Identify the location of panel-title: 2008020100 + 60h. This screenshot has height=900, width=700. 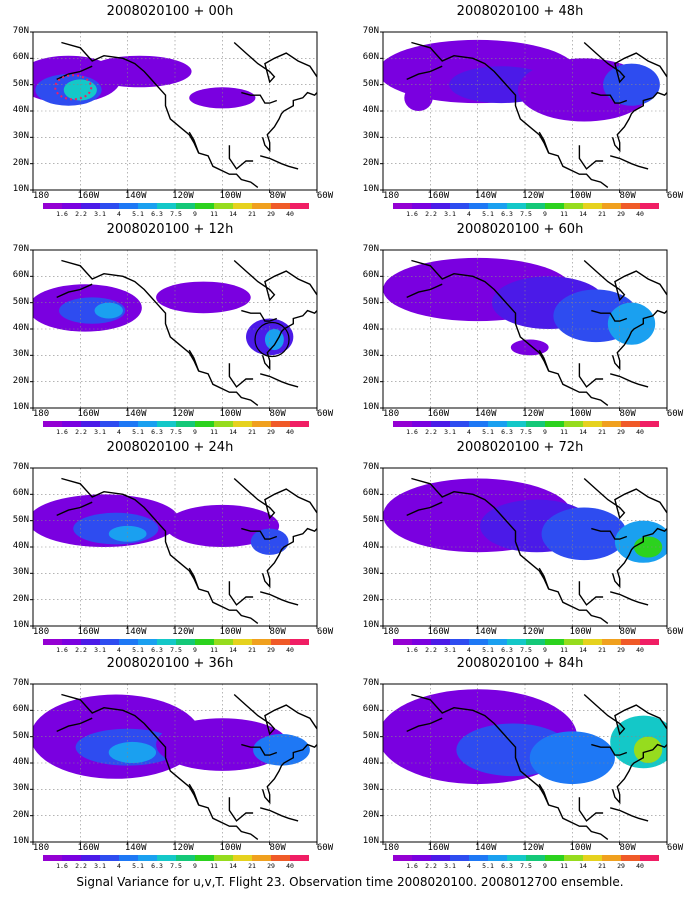
(520, 229).